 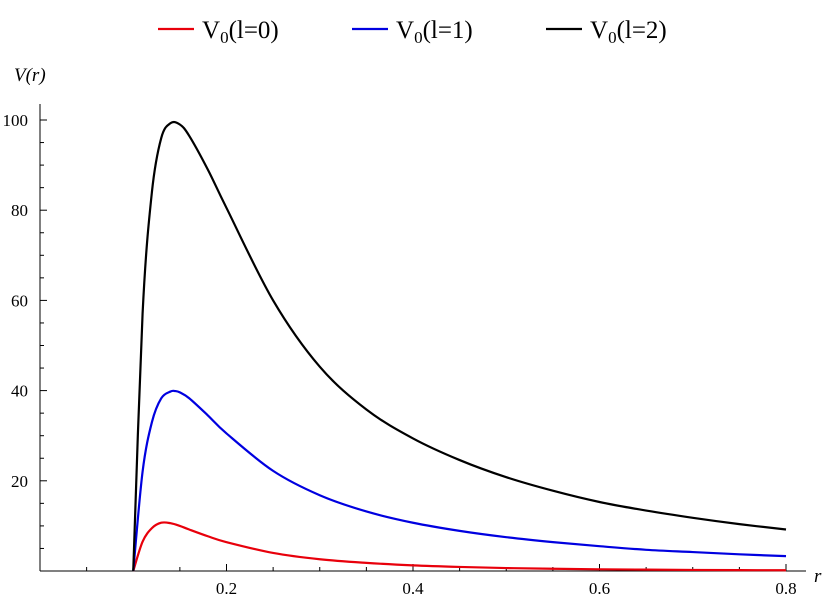 What do you see at coordinates (19, 481) in the screenshot?
I see `y-tick-label: 20` at bounding box center [19, 481].